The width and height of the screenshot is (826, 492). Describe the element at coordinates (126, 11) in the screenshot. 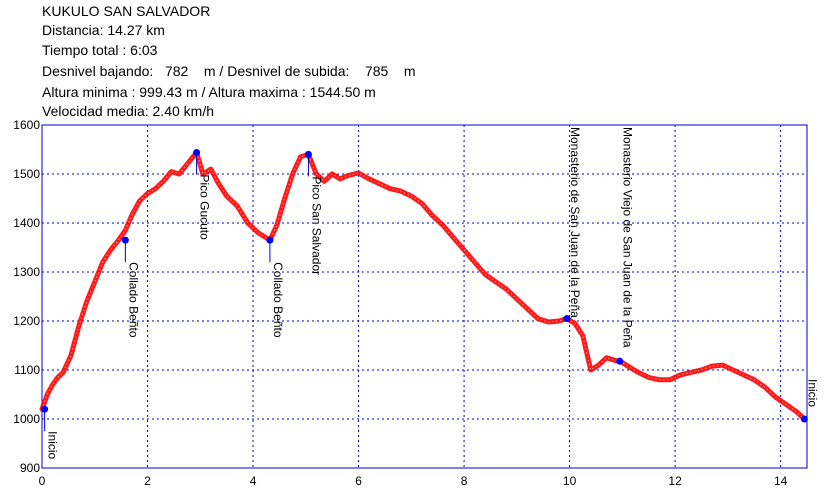

I see `route-title: KUKULO SAN SALVADOR` at that location.